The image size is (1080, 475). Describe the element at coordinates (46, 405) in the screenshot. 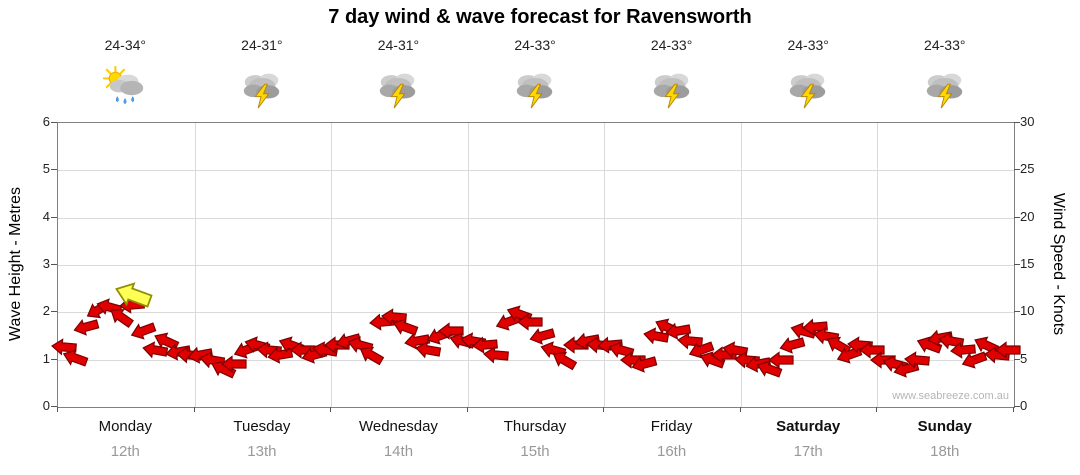

I see `y-tick-left: 0` at that location.